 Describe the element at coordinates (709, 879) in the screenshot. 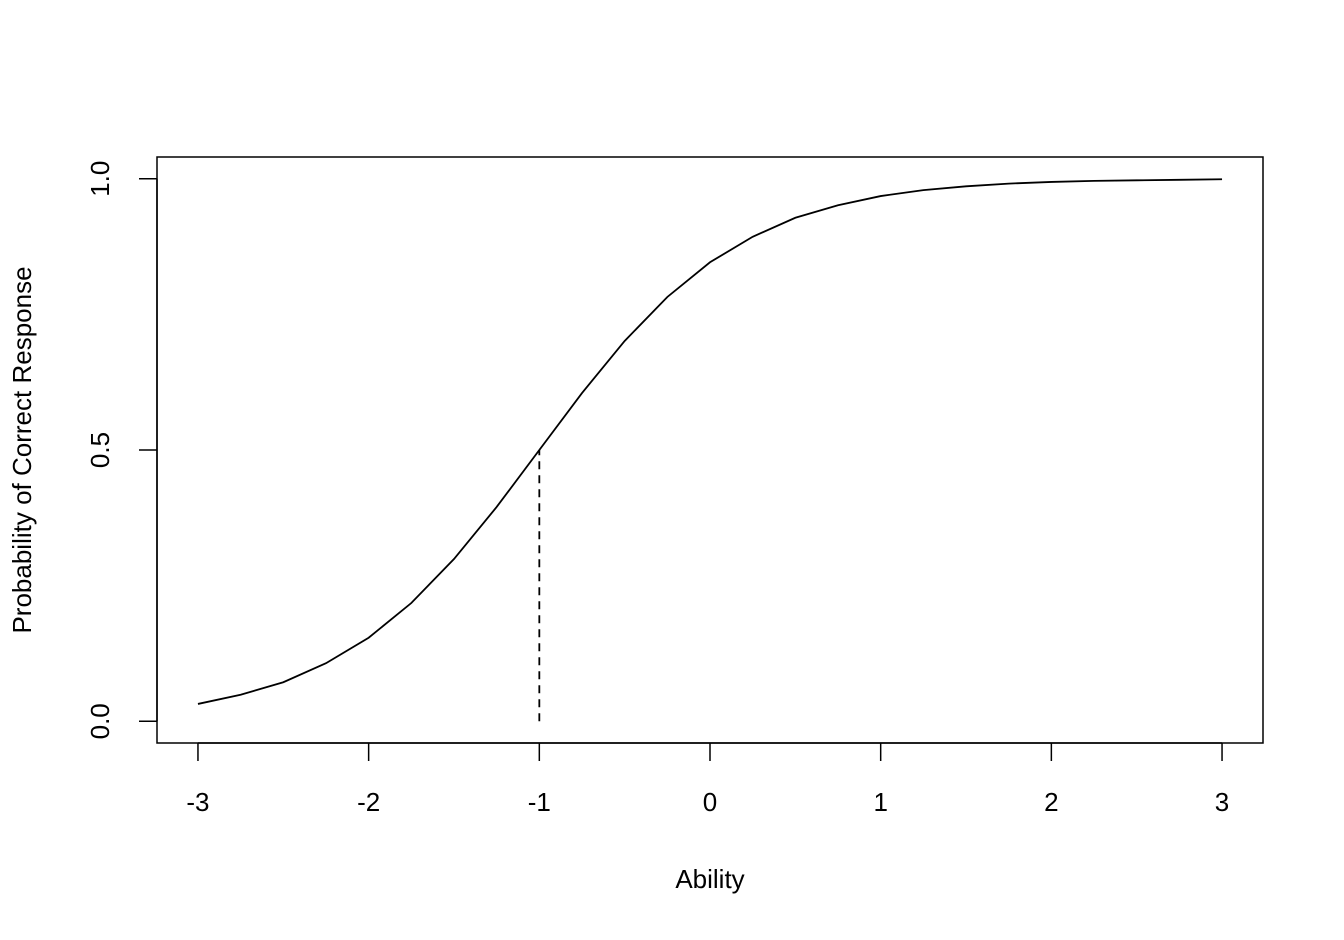

I see `x-axis-title: Ability` at that location.